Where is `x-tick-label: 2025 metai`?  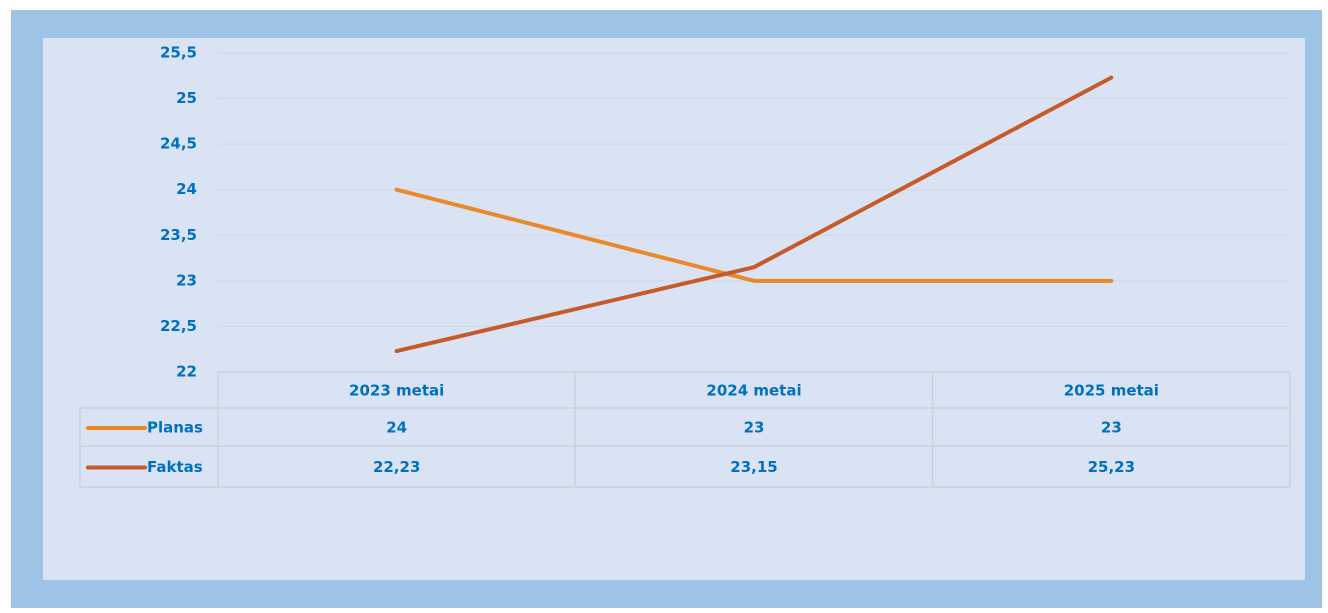 x-tick-label: 2025 metai is located at coordinates (1111, 391).